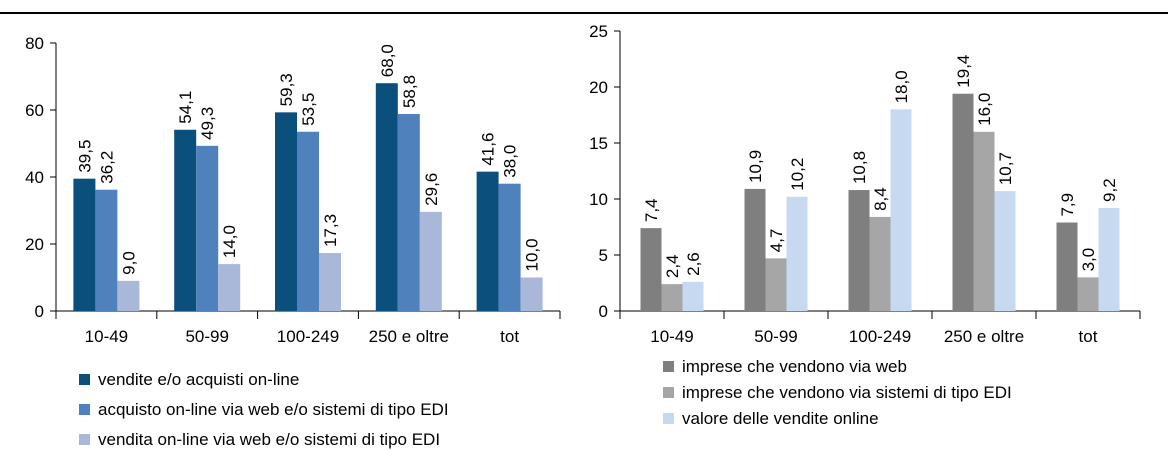 Image resolution: width=1168 pixels, height=450 pixels. I want to click on data-label: 59,3, so click(286, 89).